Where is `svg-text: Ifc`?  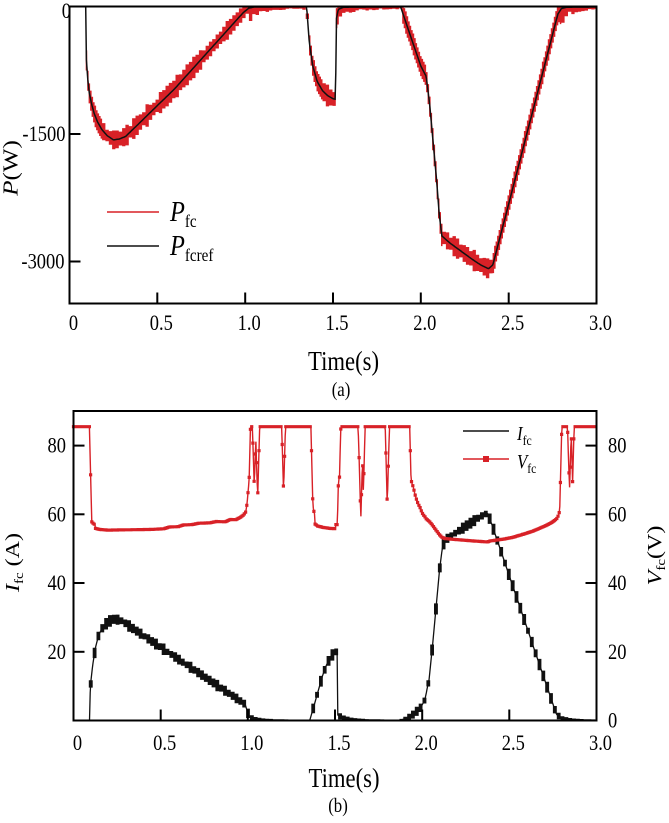
svg-text: Ifc is located at coordinates (524, 436).